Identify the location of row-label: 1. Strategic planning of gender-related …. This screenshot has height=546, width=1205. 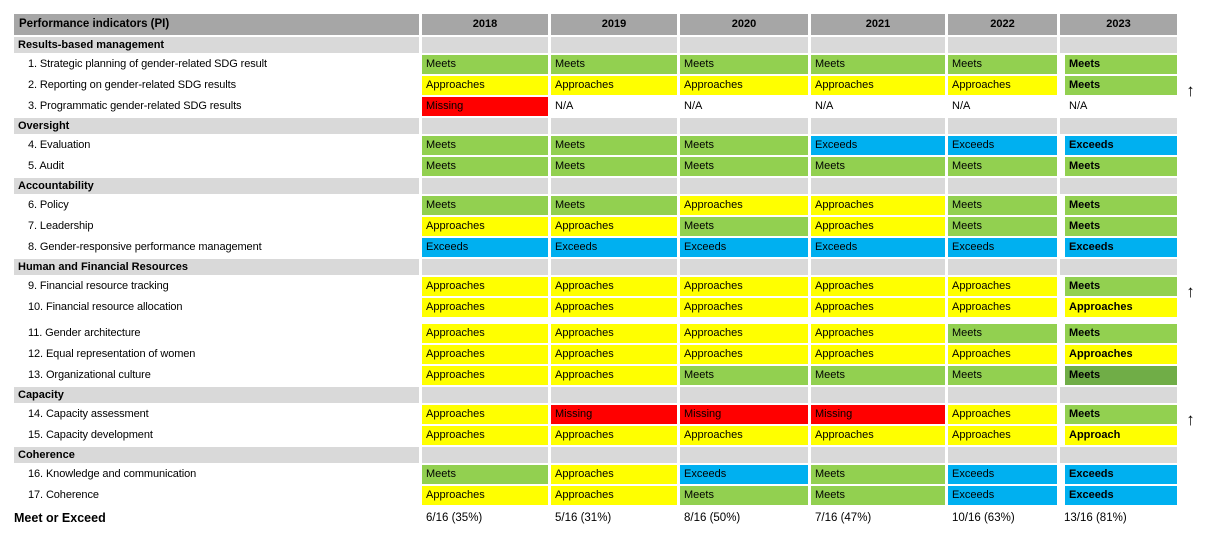
(147, 64).